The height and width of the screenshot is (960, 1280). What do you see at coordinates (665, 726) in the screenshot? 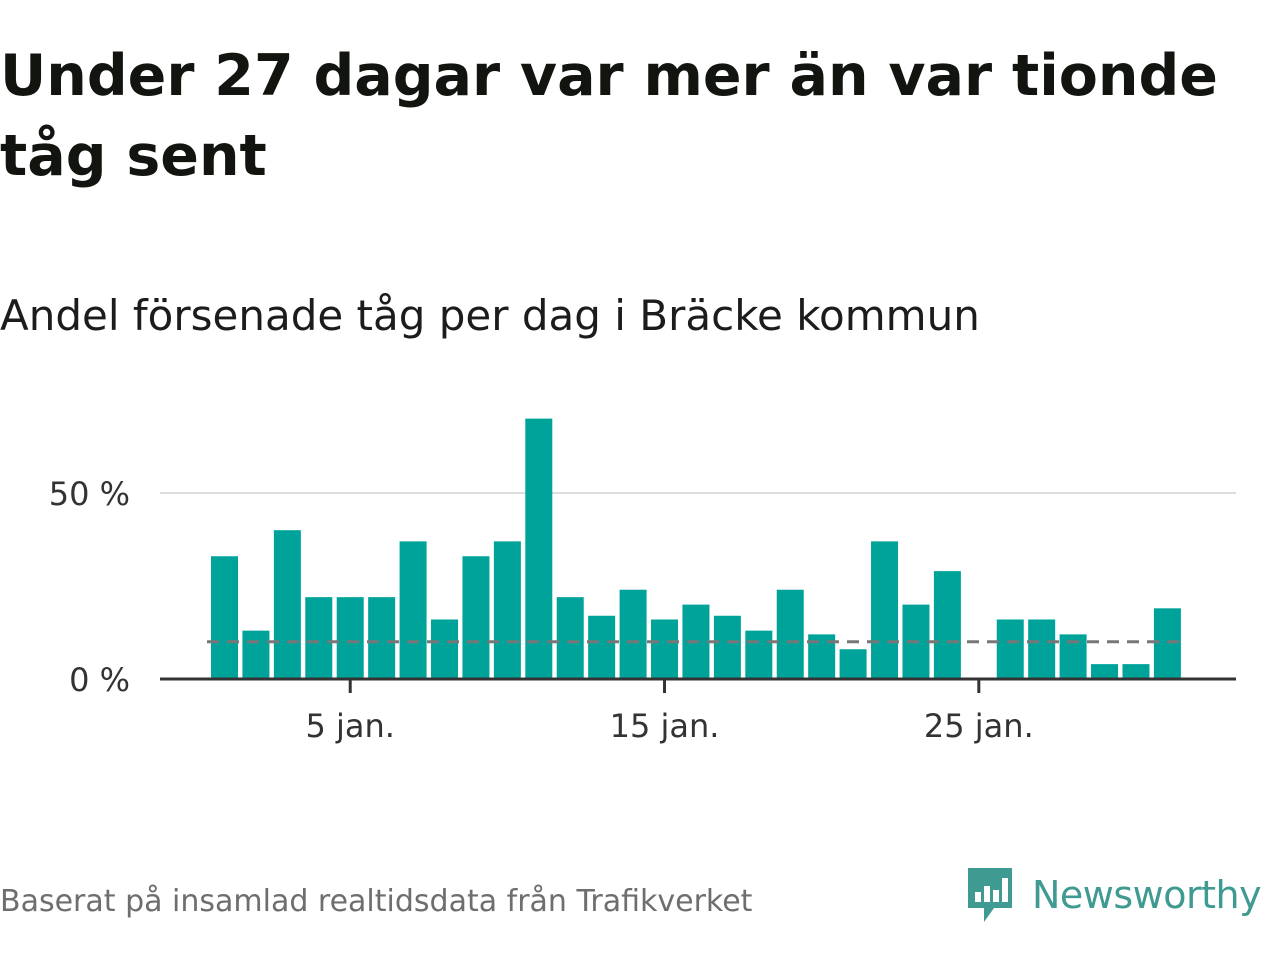
I see `x-tick-label: 15 jan.` at bounding box center [665, 726].